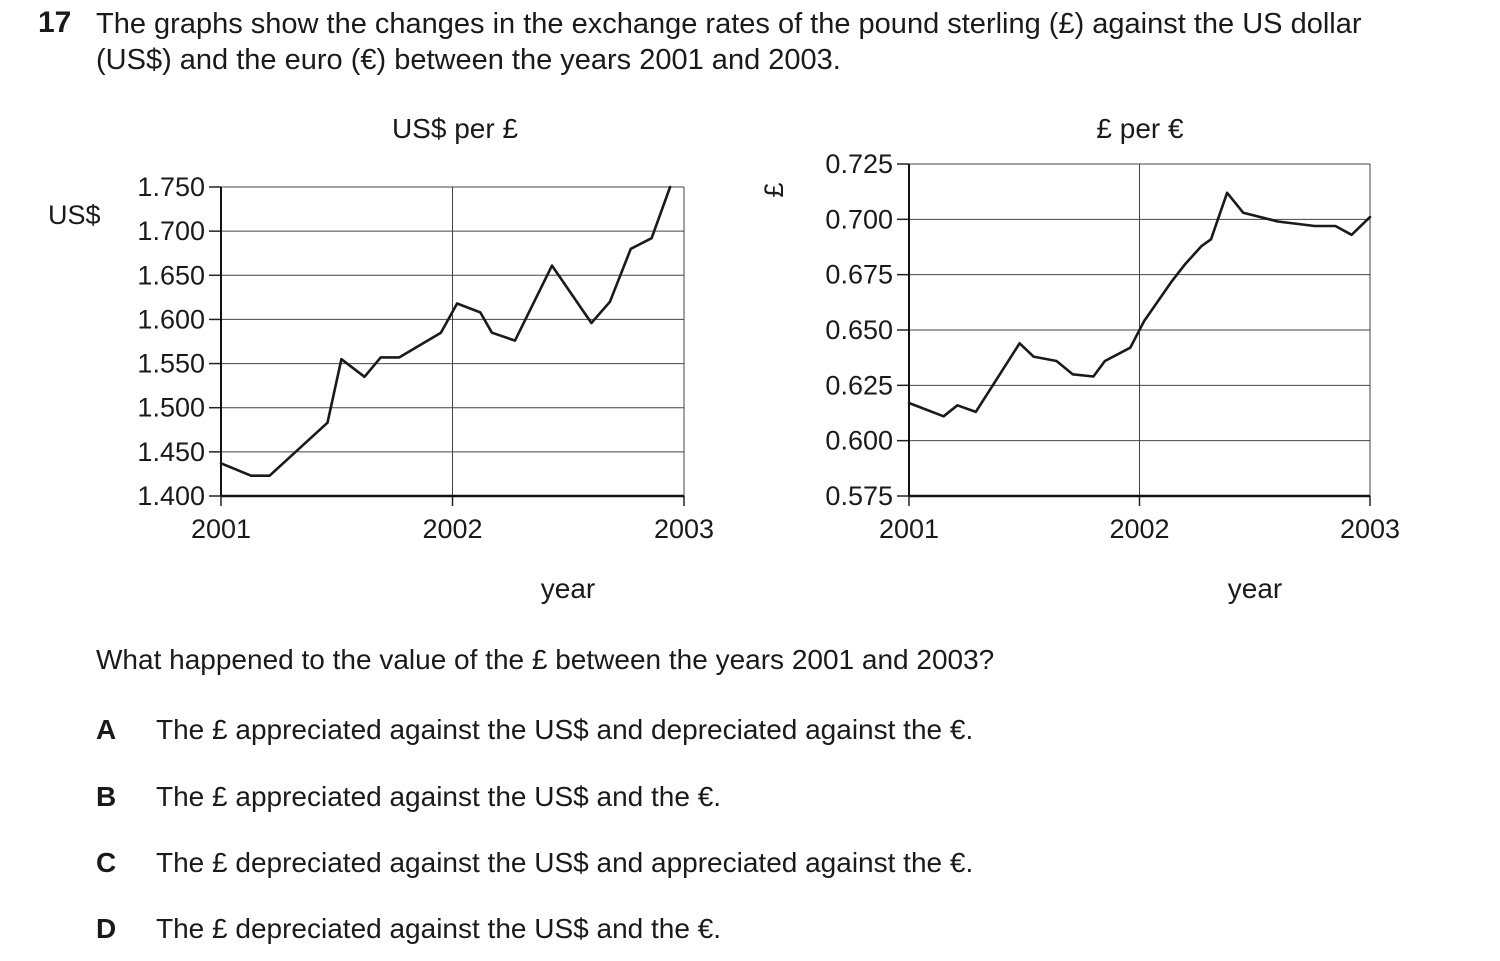 The height and width of the screenshot is (961, 1500). Describe the element at coordinates (55, 22) in the screenshot. I see `question-number: 17` at that location.